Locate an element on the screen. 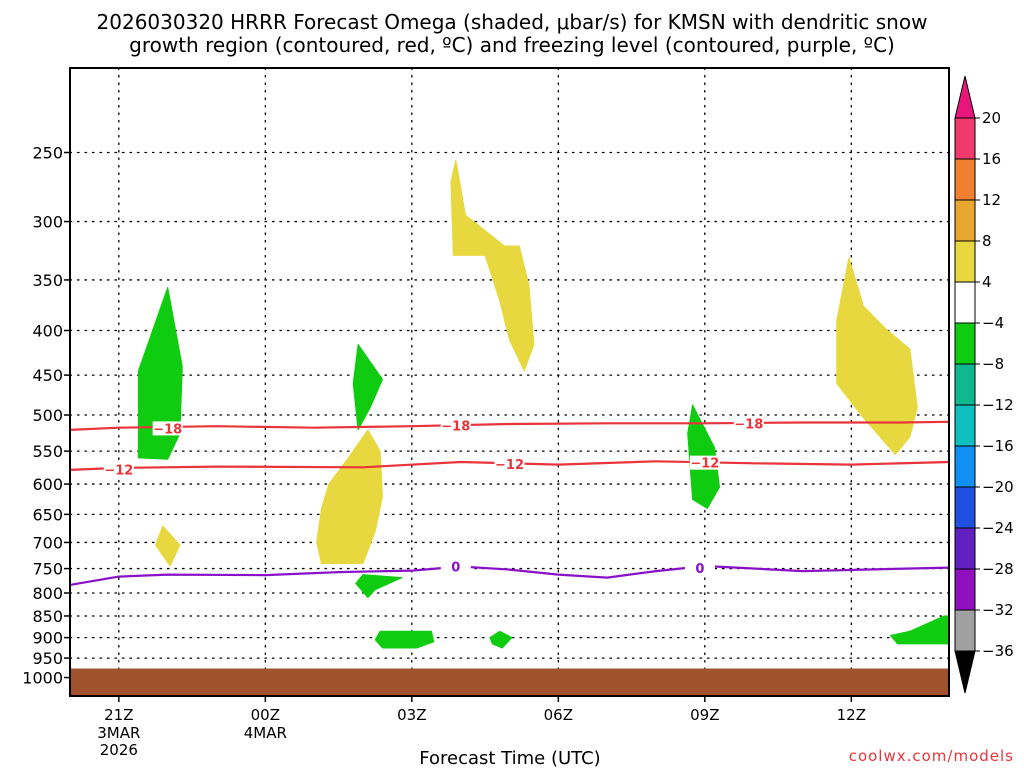 This screenshot has height=768, width=1024. ground-surface is located at coordinates (509, 682).